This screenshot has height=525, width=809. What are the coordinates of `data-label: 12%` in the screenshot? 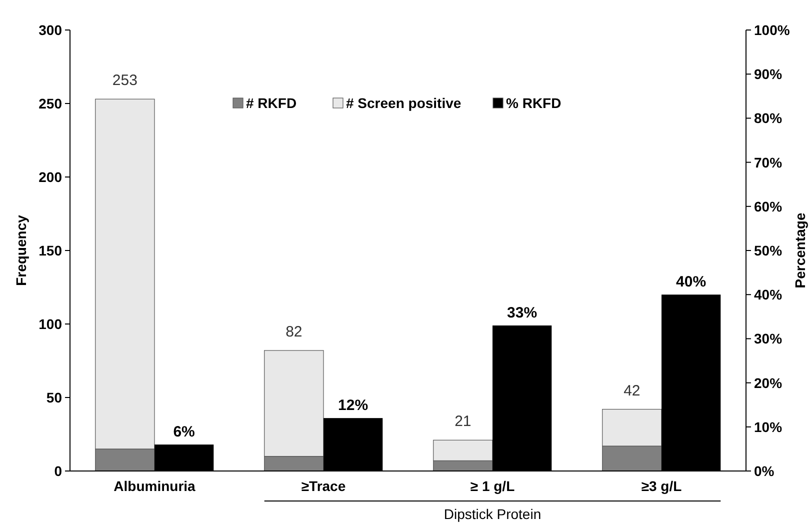 It's located at (353, 405).